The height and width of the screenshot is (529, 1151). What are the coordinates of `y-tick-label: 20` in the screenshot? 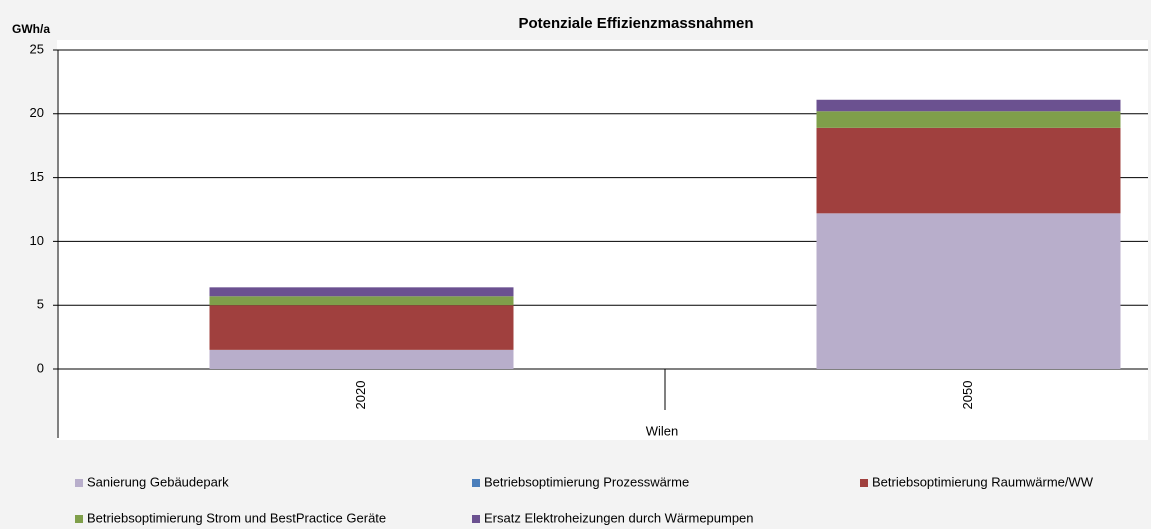 It's located at (37, 112).